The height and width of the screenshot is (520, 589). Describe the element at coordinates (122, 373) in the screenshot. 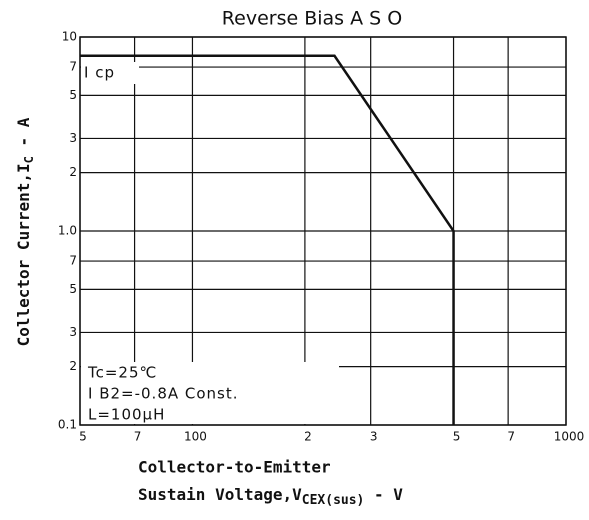

I see `annotation: Tc=25℃` at that location.